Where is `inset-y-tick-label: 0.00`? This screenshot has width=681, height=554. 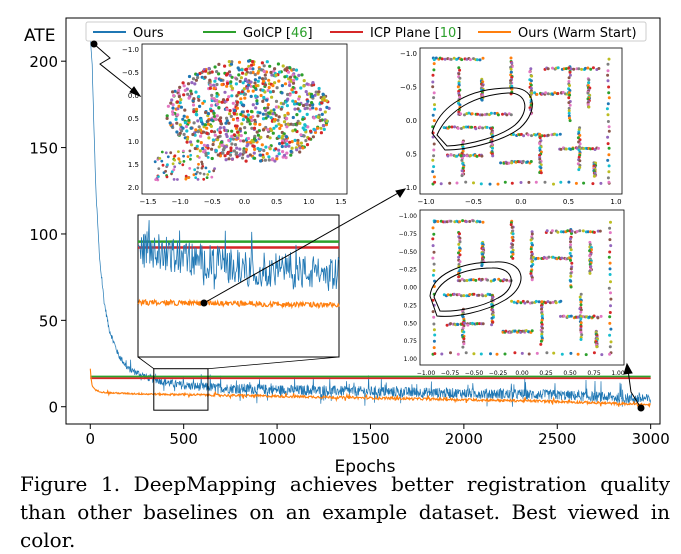 inset-y-tick-label: 0.00 is located at coordinates (411, 288).